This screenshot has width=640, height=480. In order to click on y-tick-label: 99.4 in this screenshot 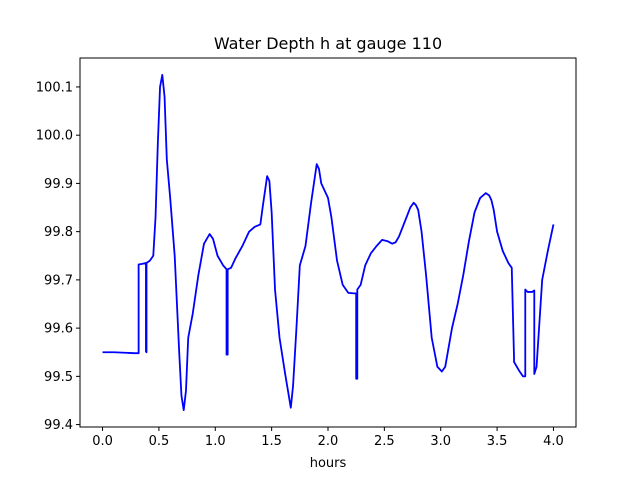, I will do `click(58, 425)`.